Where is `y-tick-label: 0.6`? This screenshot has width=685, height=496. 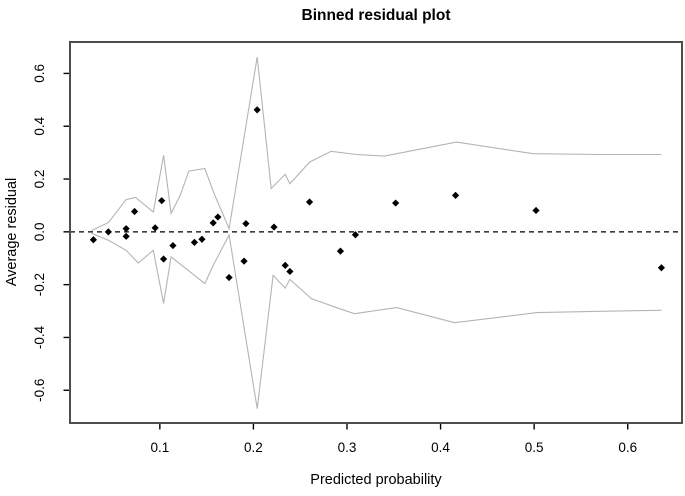 y-tick-label: 0.6 is located at coordinates (39, 73).